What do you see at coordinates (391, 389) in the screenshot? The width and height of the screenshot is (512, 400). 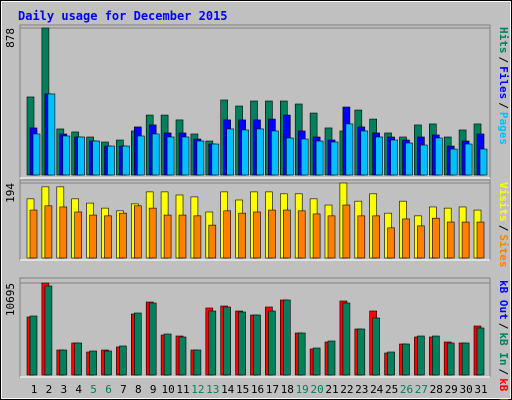 I see `x-tick-label: 25` at bounding box center [391, 389].